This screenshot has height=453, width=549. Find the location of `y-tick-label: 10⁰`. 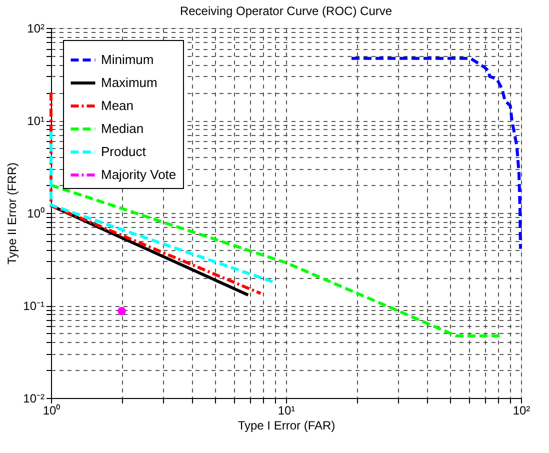

y-tick-label: 10⁰ is located at coordinates (35, 213).